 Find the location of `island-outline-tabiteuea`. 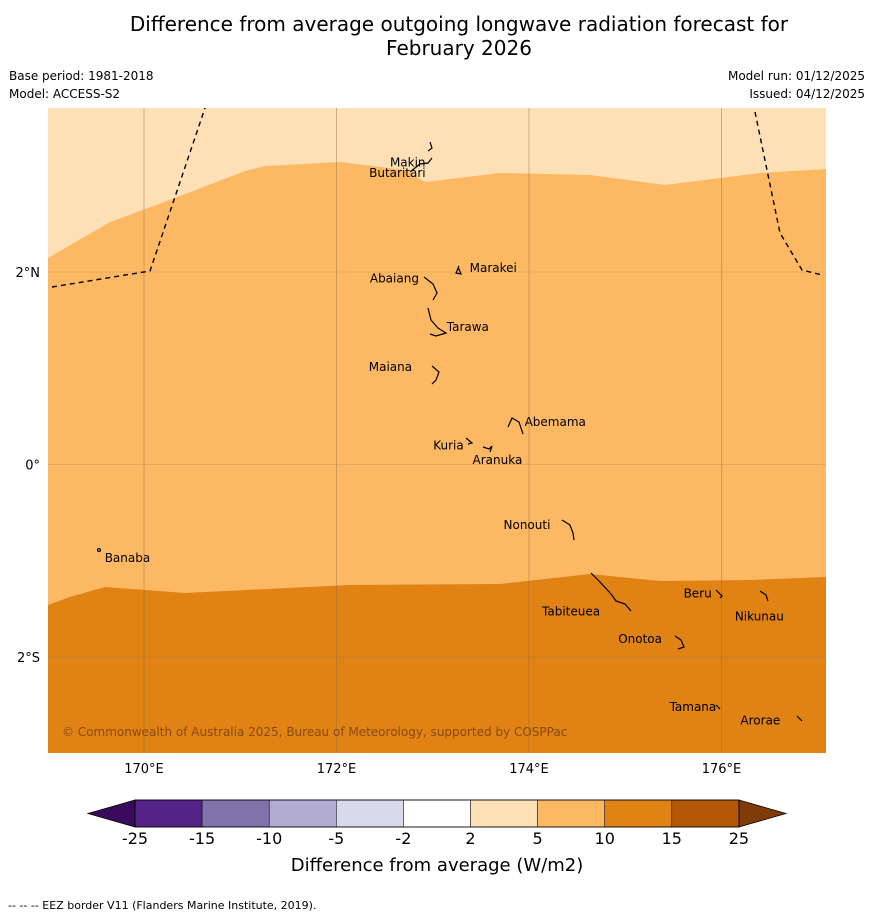

island-outline-tabiteuea is located at coordinates (611, 592).